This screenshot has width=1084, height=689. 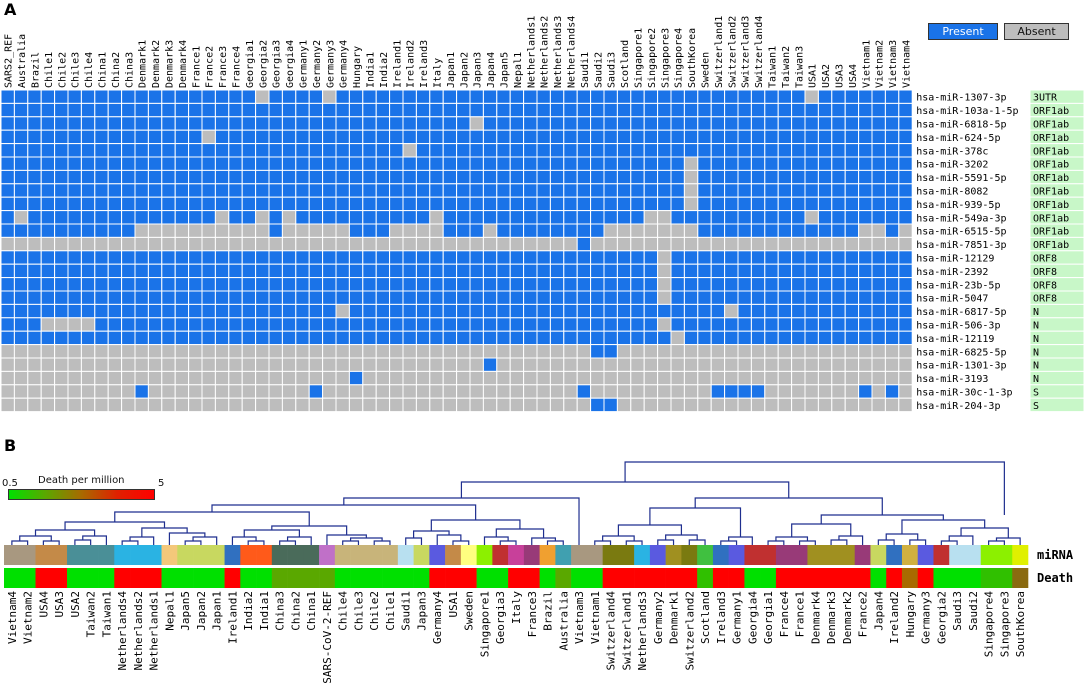 What do you see at coordinates (81, 480) in the screenshot?
I see `colorbar-title: Death per million` at bounding box center [81, 480].